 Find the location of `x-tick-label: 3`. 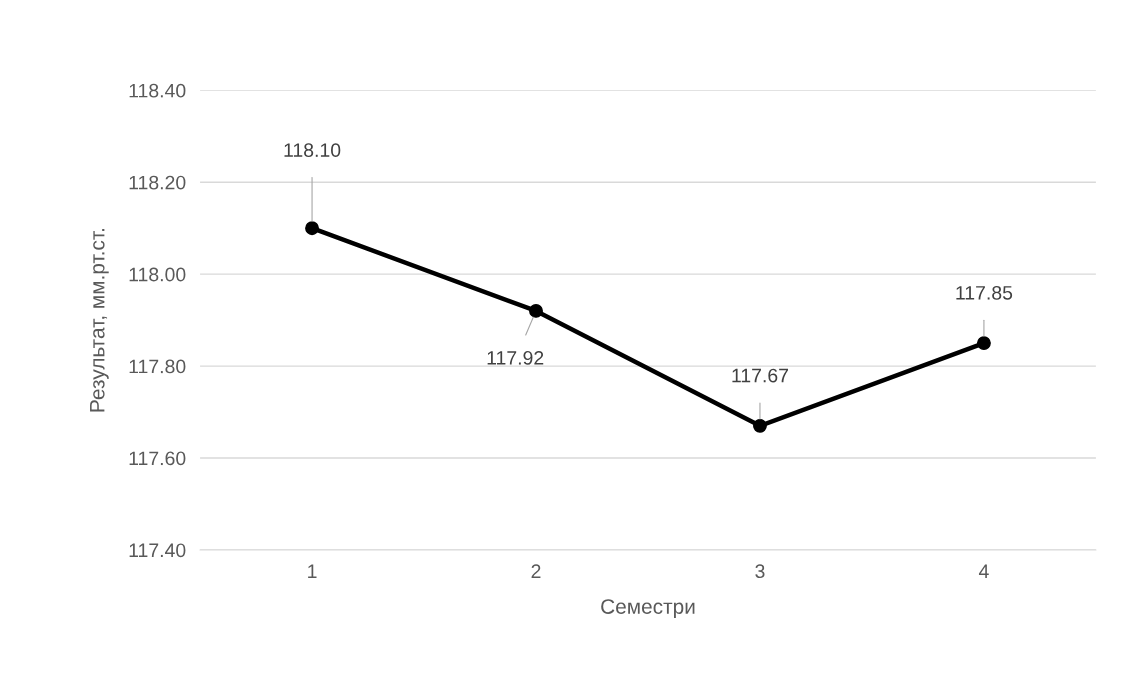

x-tick-label: 3 is located at coordinates (760, 571).